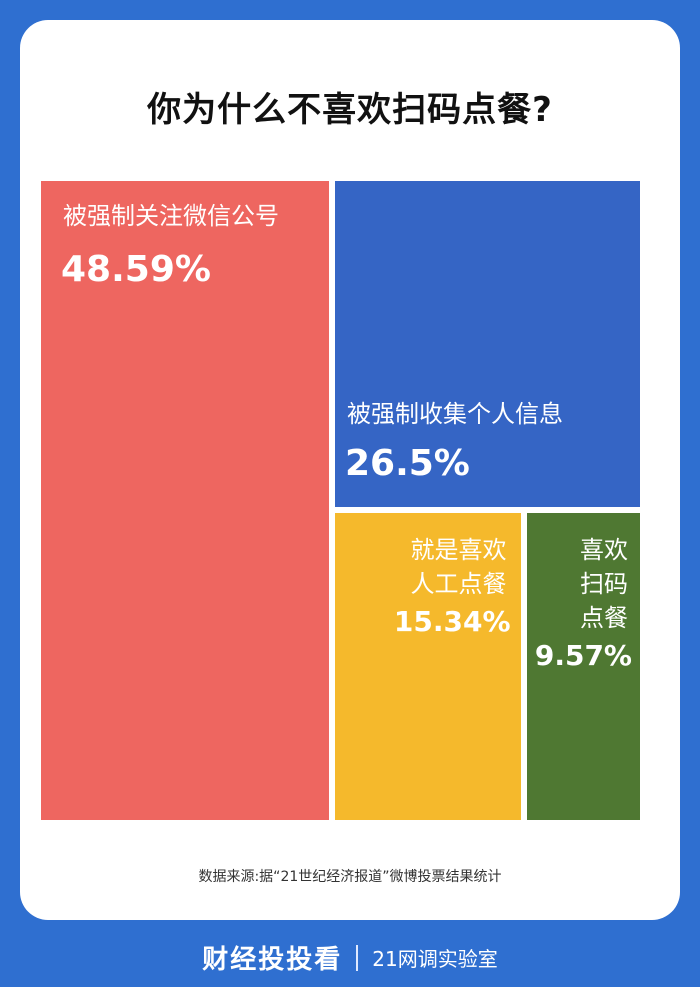 This screenshot has width=700, height=987. I want to click on treemap-cell-value: 26.5%, so click(407, 463).